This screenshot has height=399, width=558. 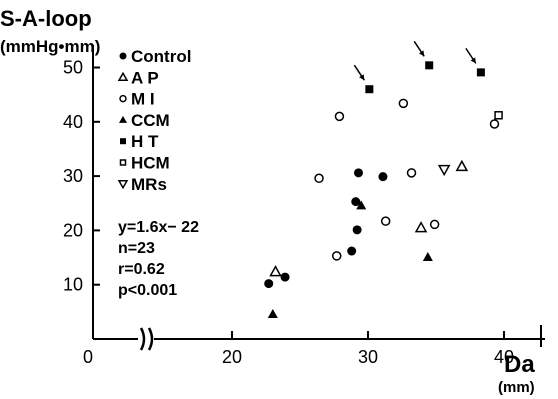 I want to click on legend-entry: CCM, so click(x=144, y=120).